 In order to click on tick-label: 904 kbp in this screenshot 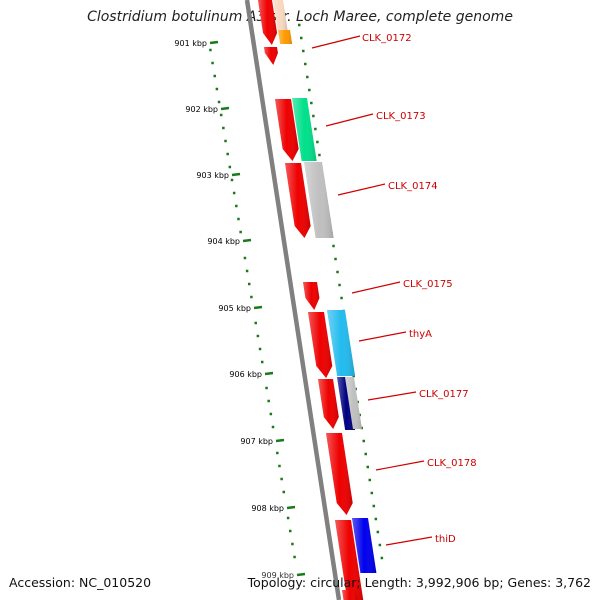, I will do `click(223, 241)`.